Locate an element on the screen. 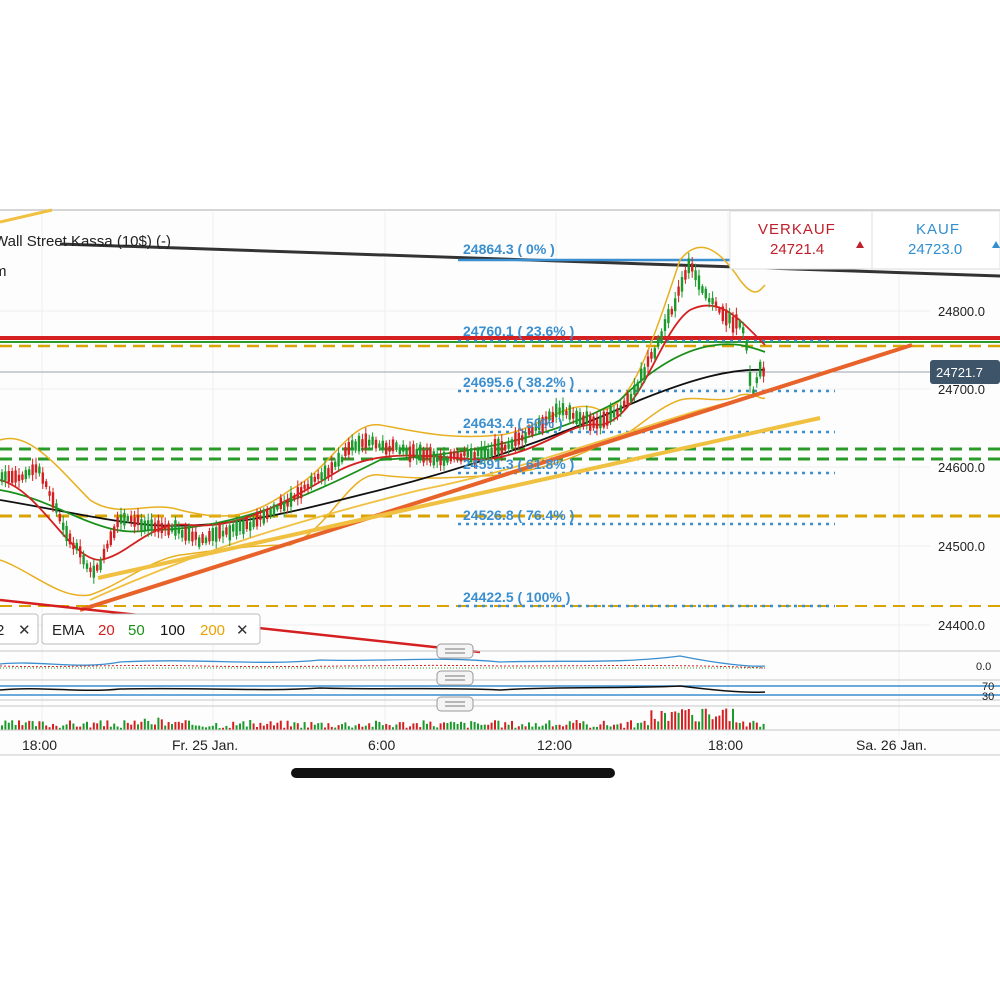  prev-legend-close-icon: ✕ is located at coordinates (24, 630).